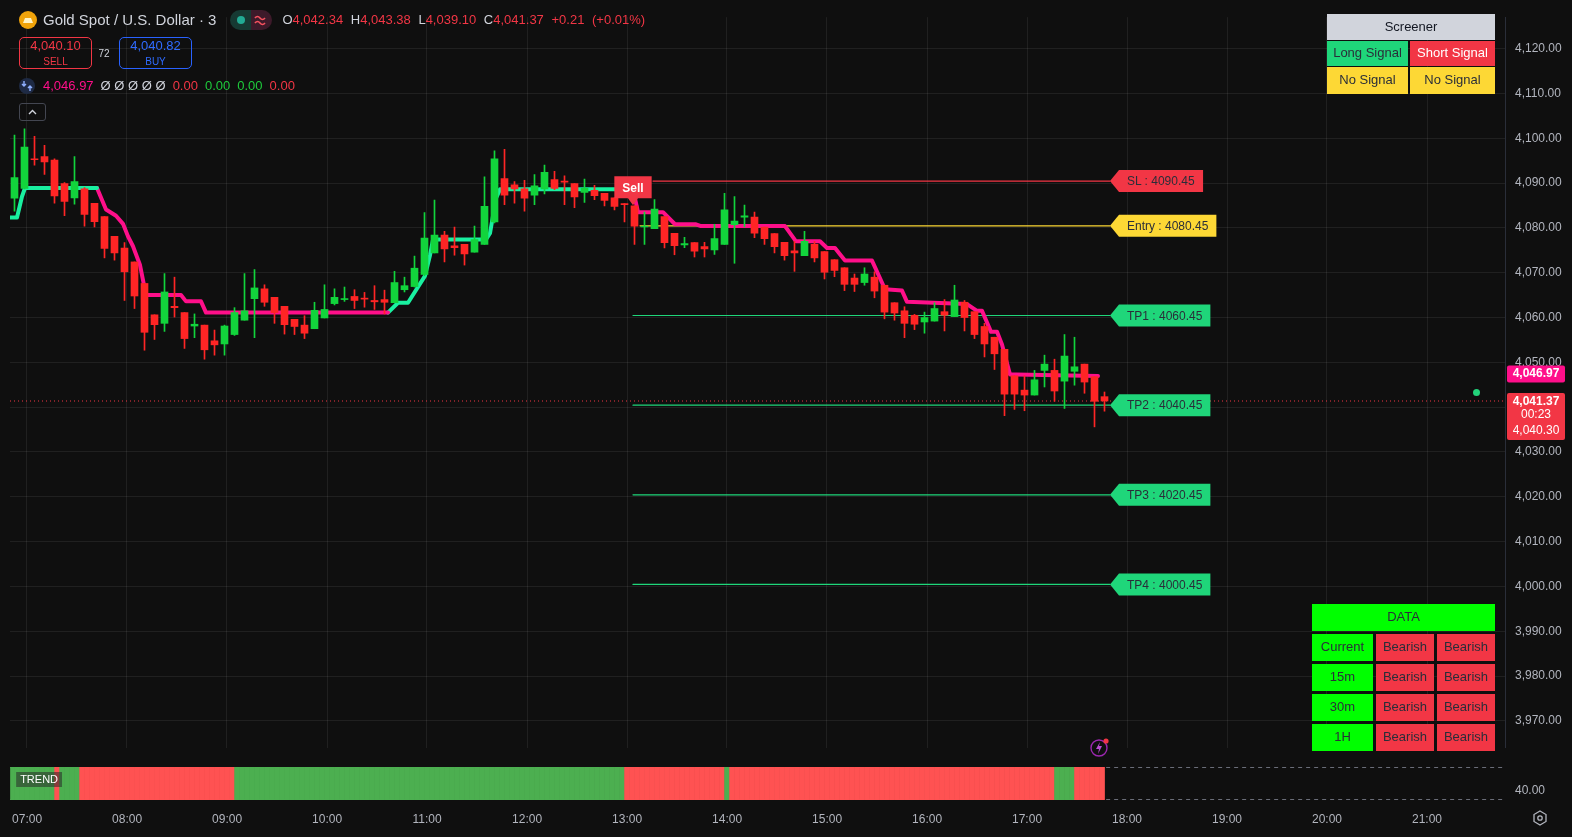  I want to click on series-label: Entry : 4080.45, so click(1168, 226).